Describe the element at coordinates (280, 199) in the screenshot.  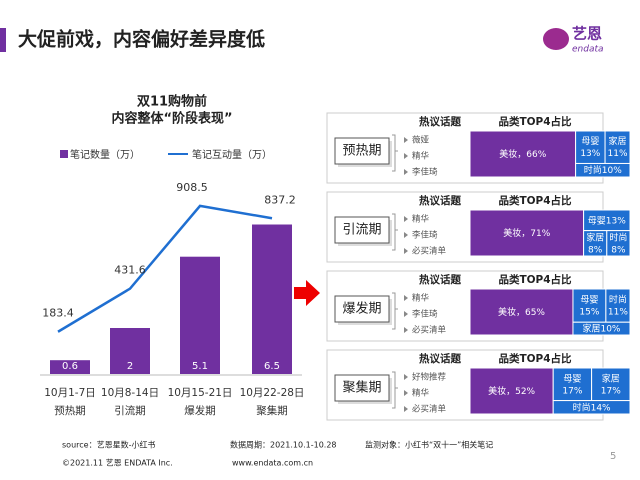
I see `line-label: 837.2` at that location.